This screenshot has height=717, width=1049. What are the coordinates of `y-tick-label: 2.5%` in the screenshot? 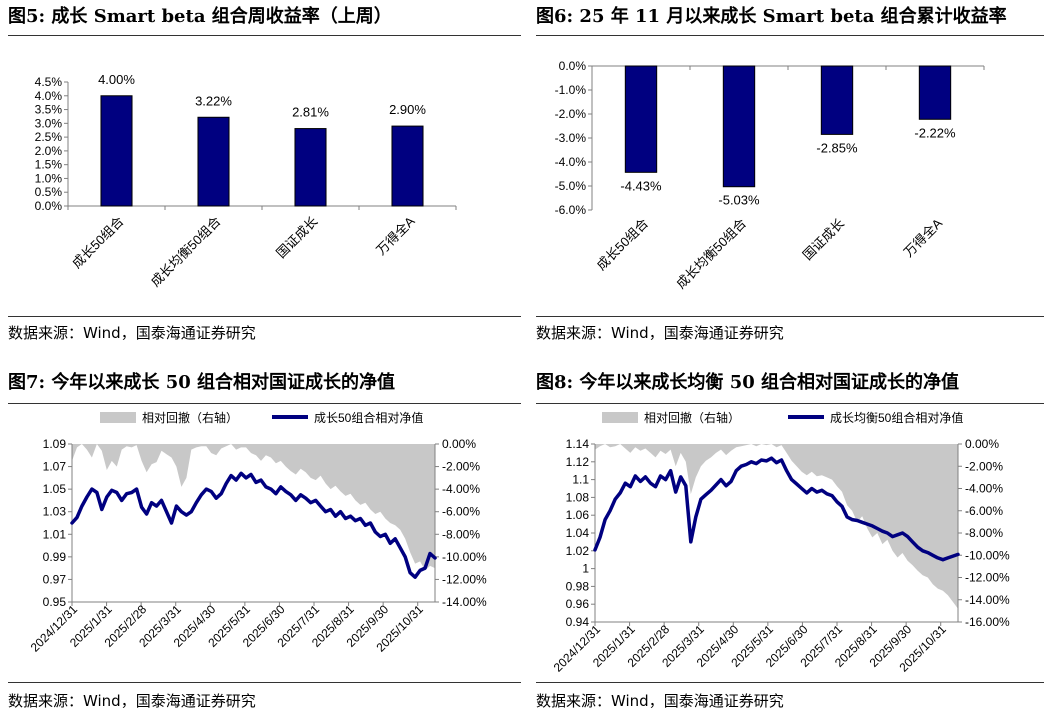 It's located at (49, 137).